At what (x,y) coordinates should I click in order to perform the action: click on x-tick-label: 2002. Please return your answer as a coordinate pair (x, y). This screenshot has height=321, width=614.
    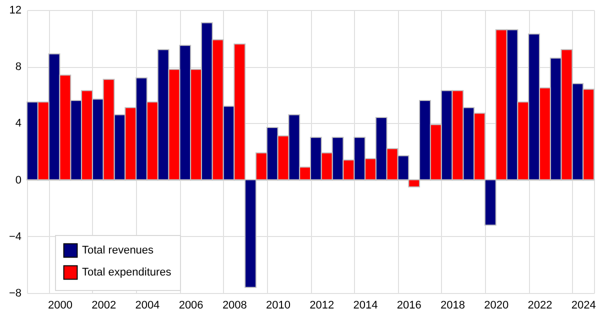
    Looking at the image, I should click on (104, 306).